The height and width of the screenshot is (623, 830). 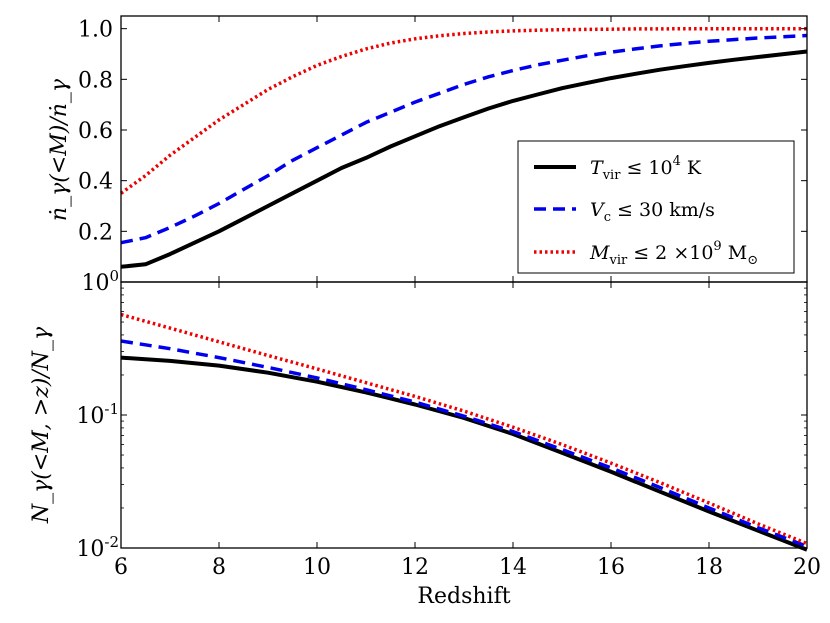 I want to click on bottom-ylabel-text: N_γ(<M, >z)/N_γ, so click(x=41, y=425).